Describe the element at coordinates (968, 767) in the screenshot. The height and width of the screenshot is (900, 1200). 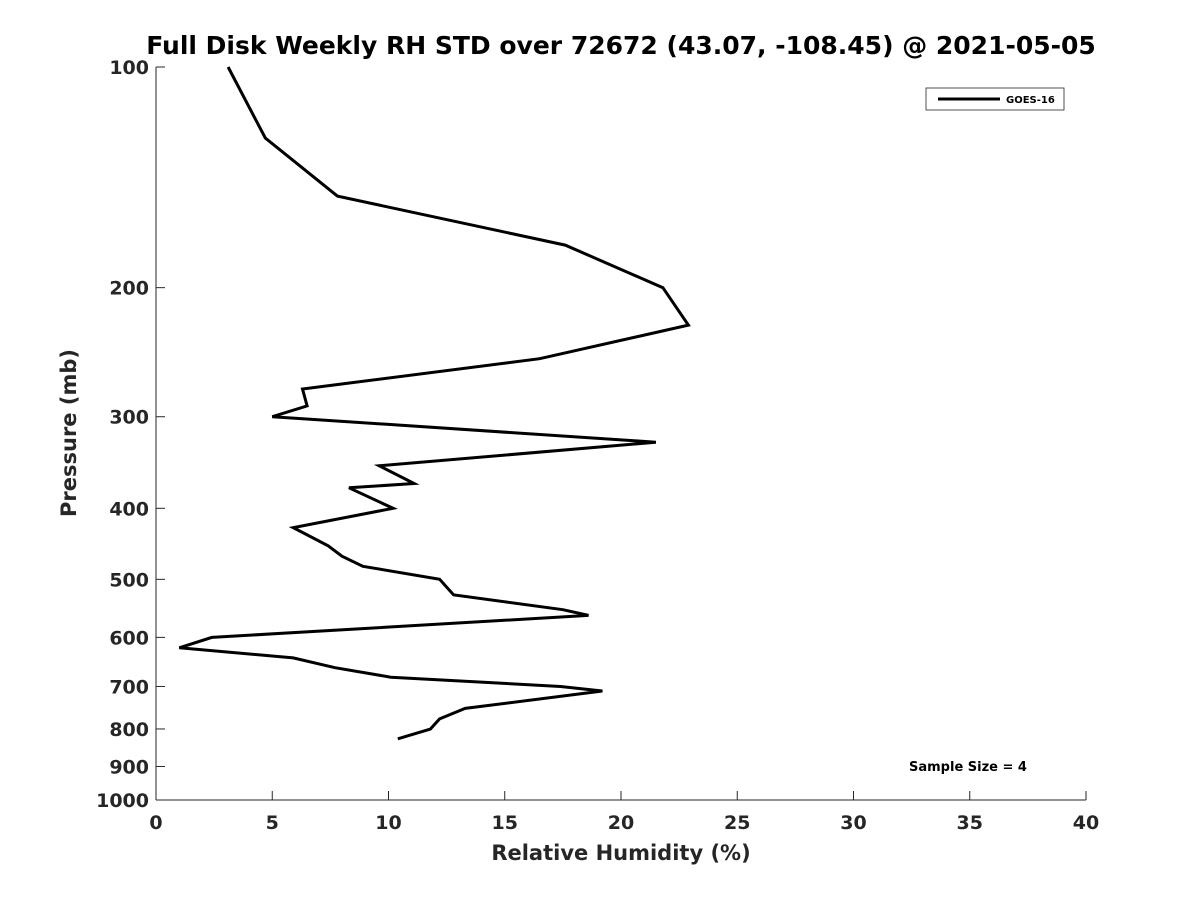
I see `sample-size-annotation: Sample Size = 4` at that location.